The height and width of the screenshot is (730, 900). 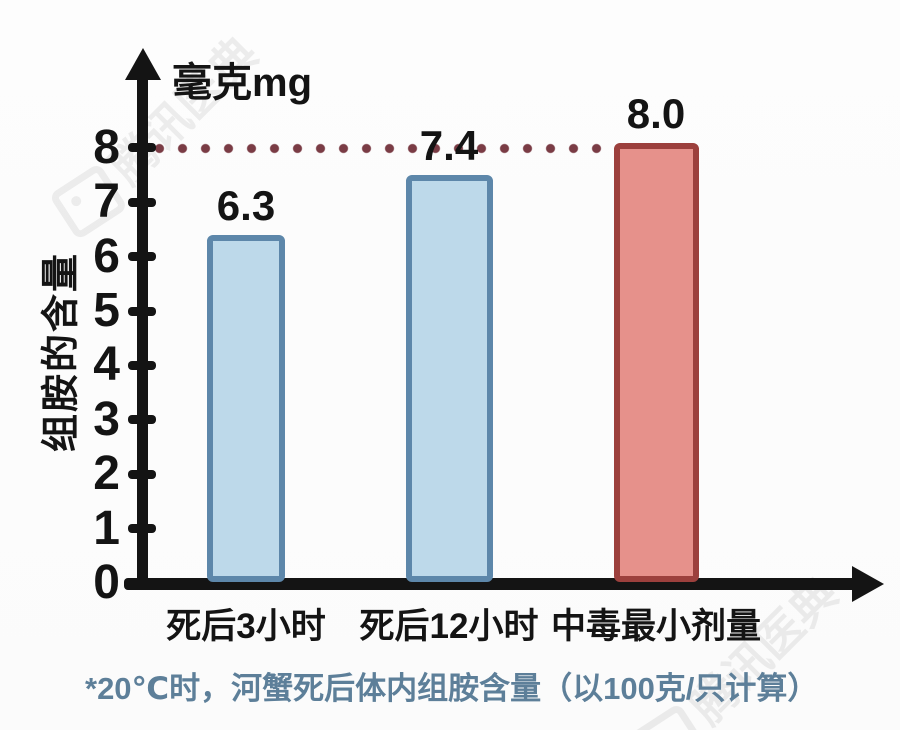 What do you see at coordinates (246, 626) in the screenshot?
I see `x-category-label: 死后3小时` at bounding box center [246, 626].